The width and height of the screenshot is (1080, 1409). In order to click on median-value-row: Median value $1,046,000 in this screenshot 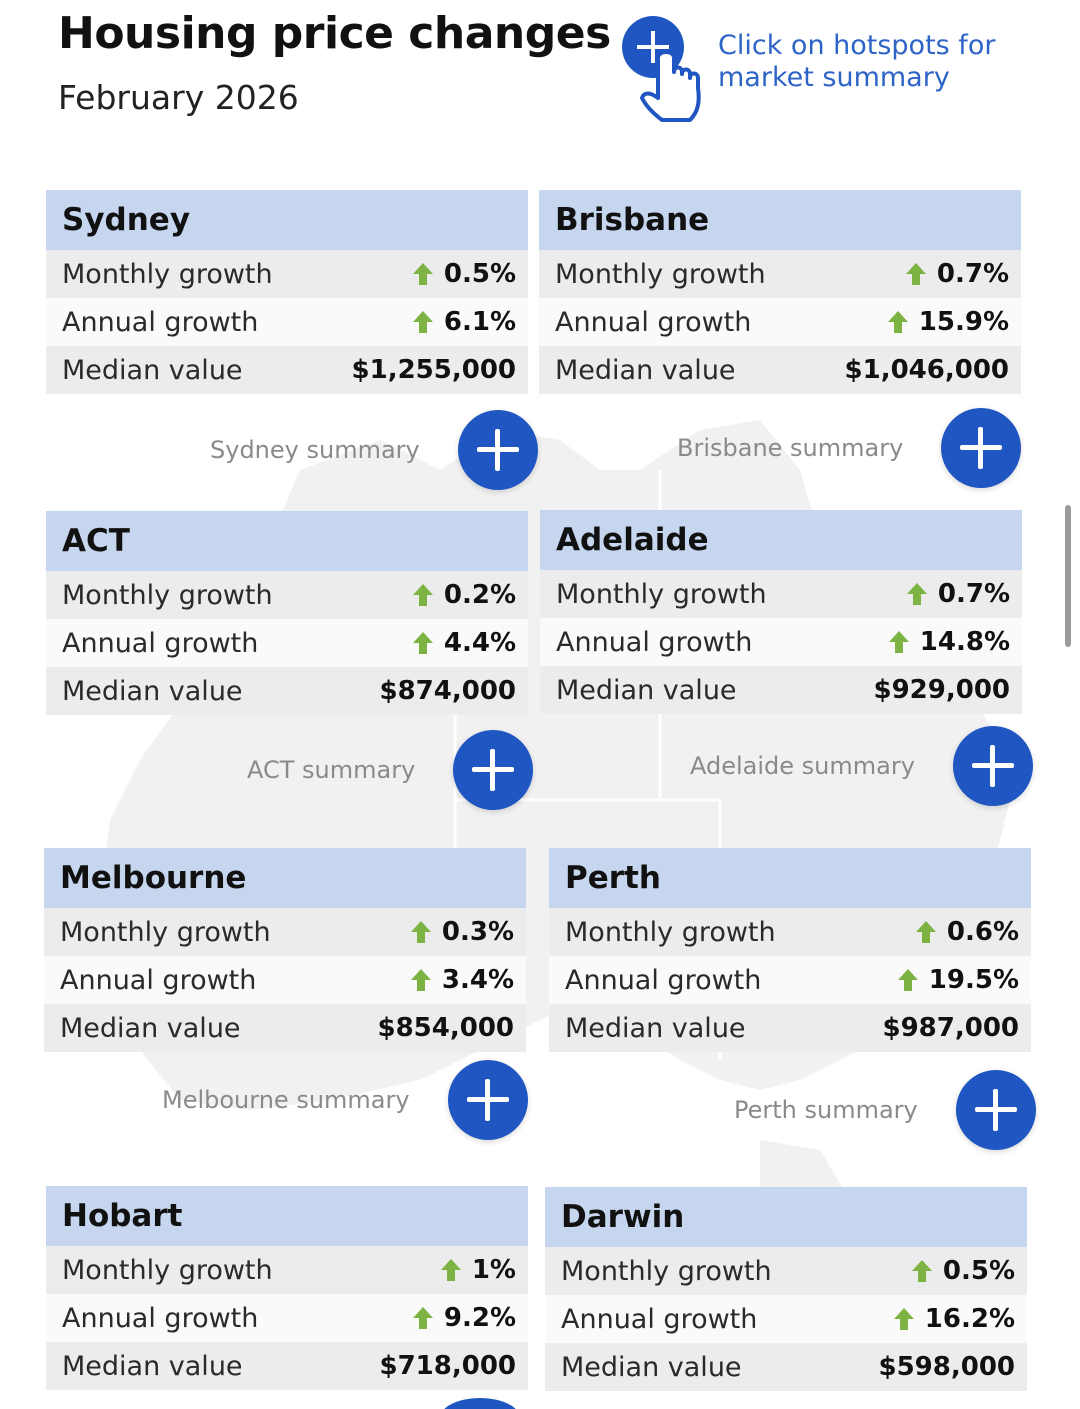, I will do `click(780, 370)`.